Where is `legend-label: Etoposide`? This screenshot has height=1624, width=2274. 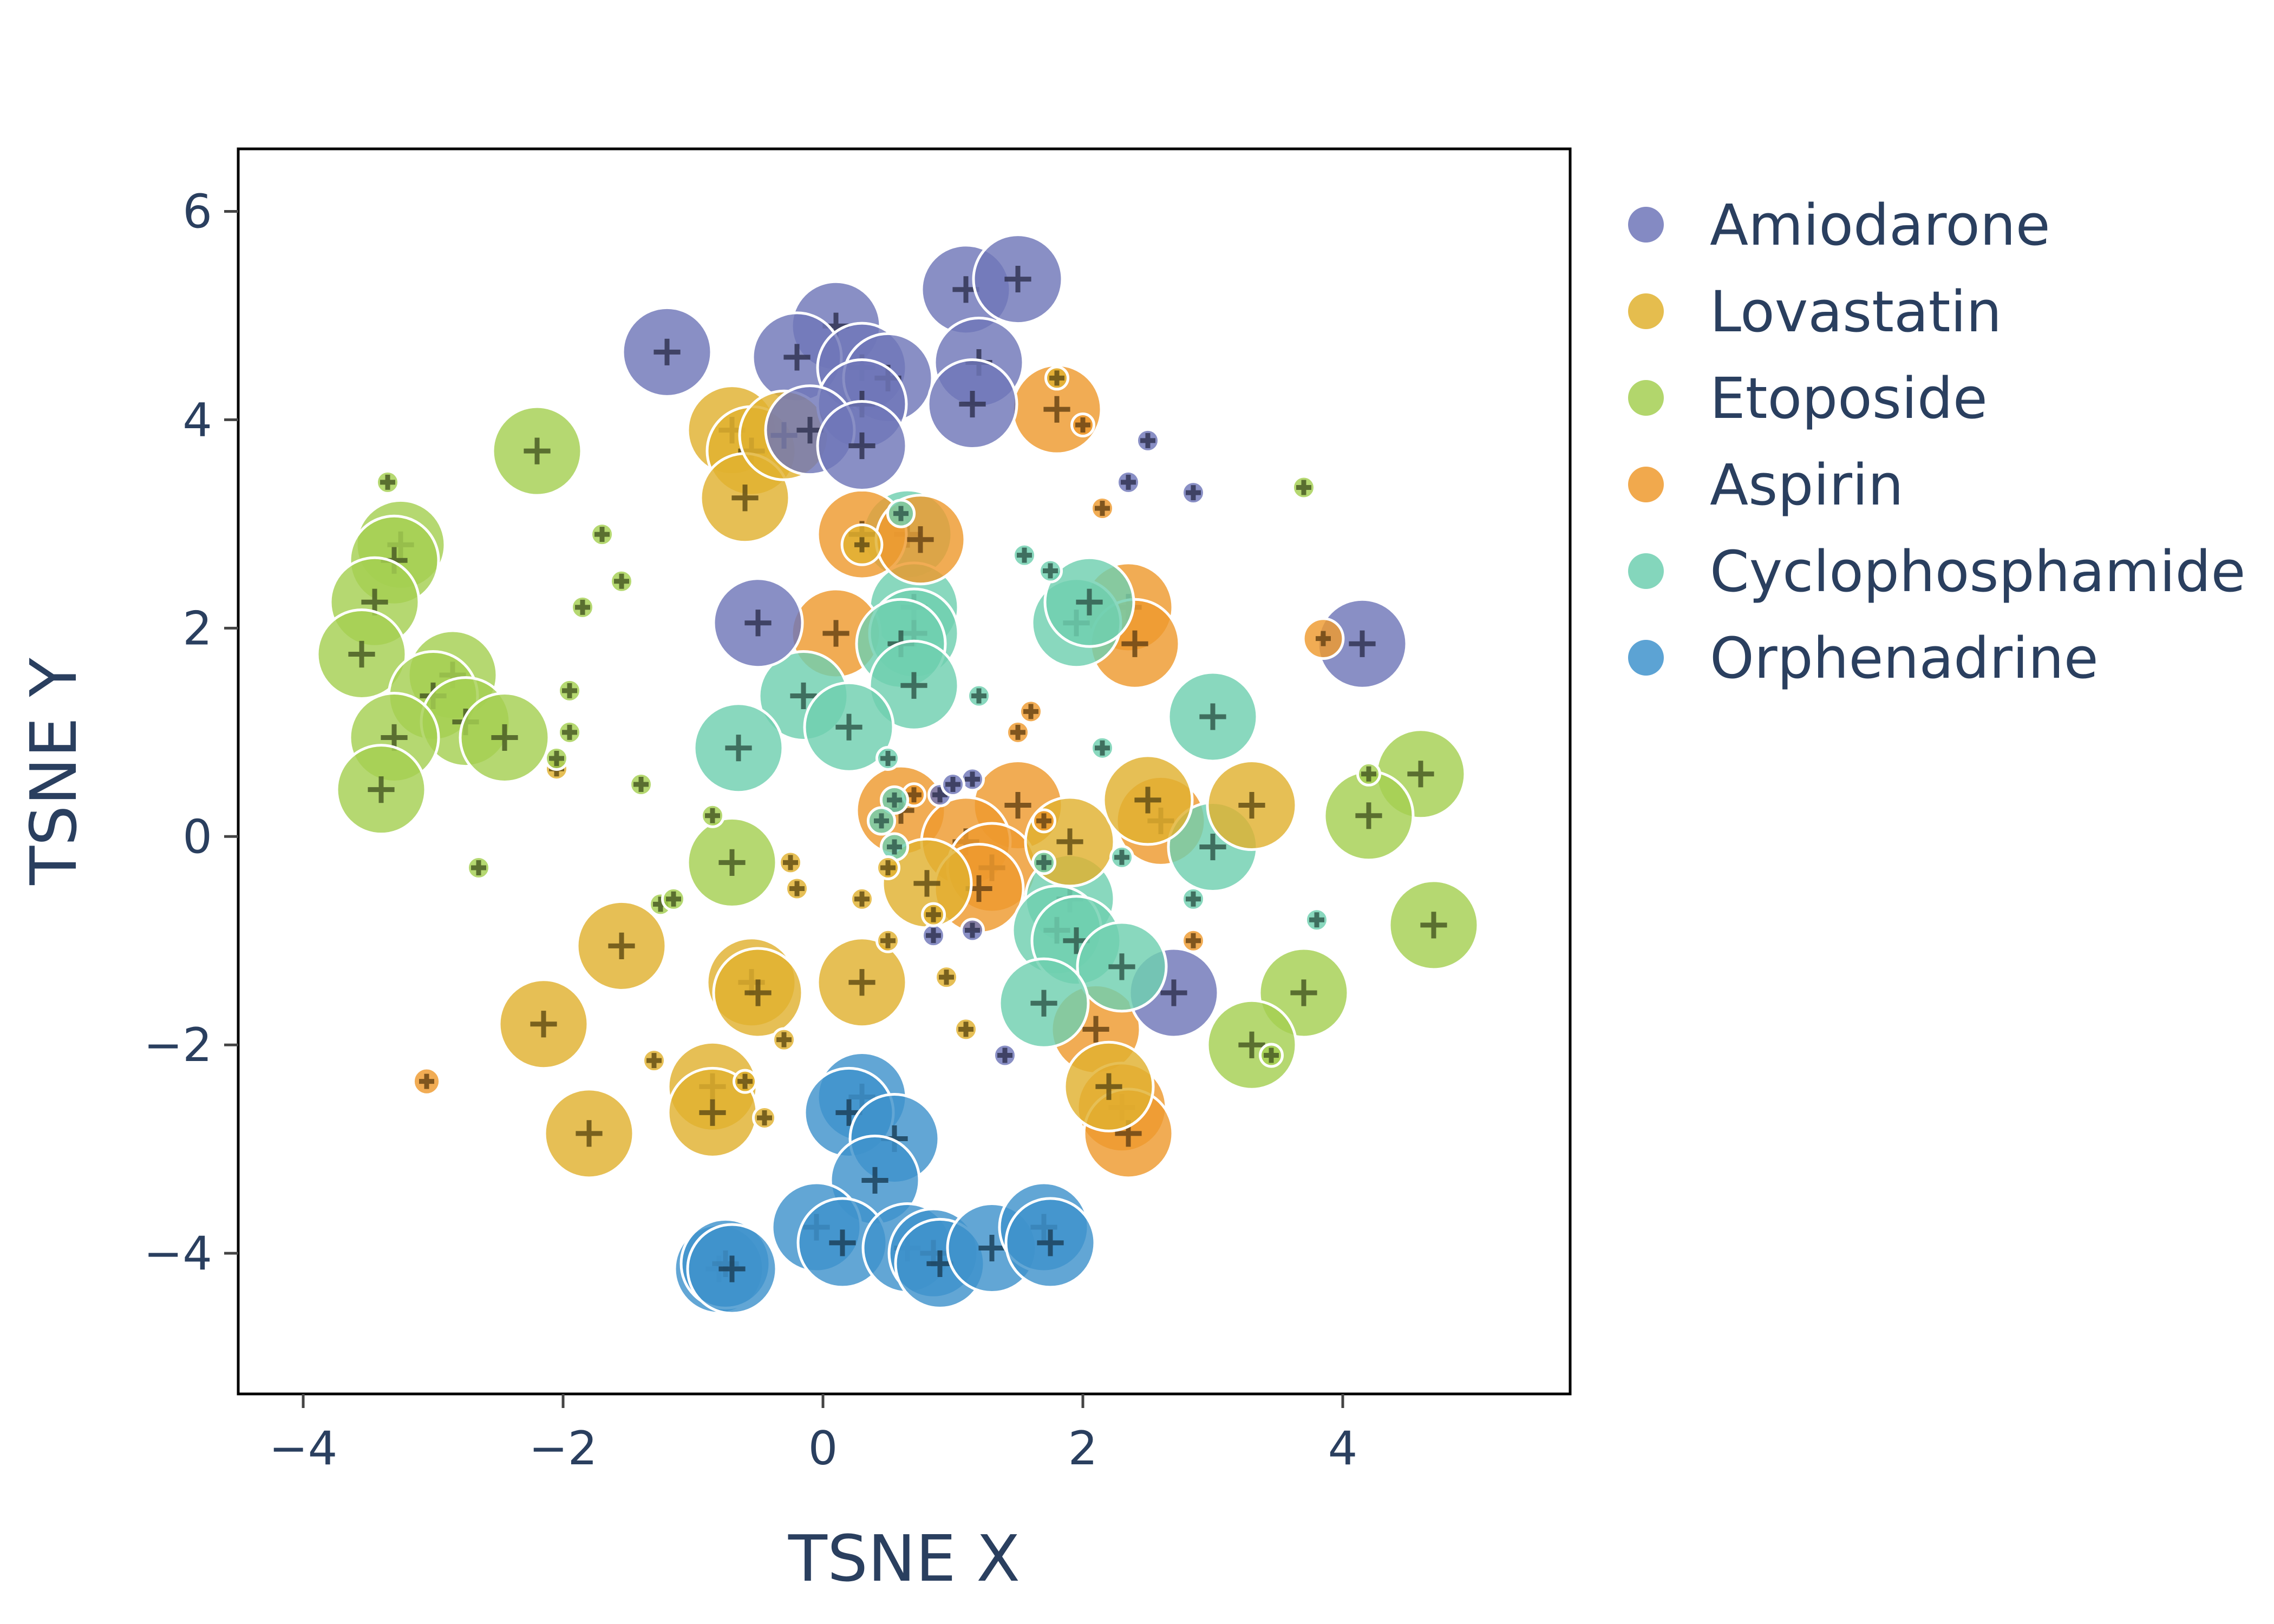
legend-label: Etoposide is located at coordinates (1849, 398).